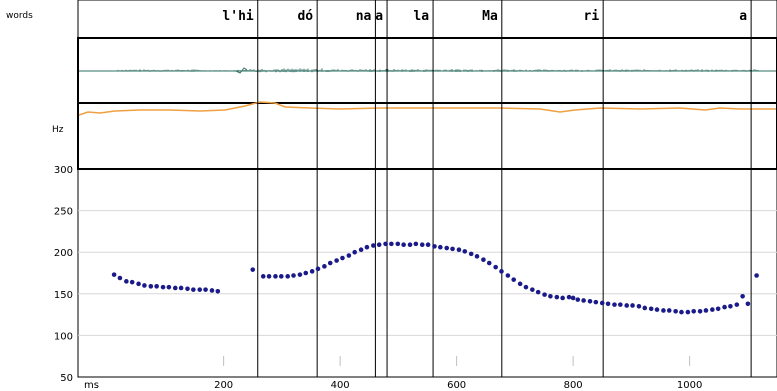 The width and height of the screenshot is (777, 391). Describe the element at coordinates (490, 16) in the screenshot. I see `segment-label: Ma` at that location.